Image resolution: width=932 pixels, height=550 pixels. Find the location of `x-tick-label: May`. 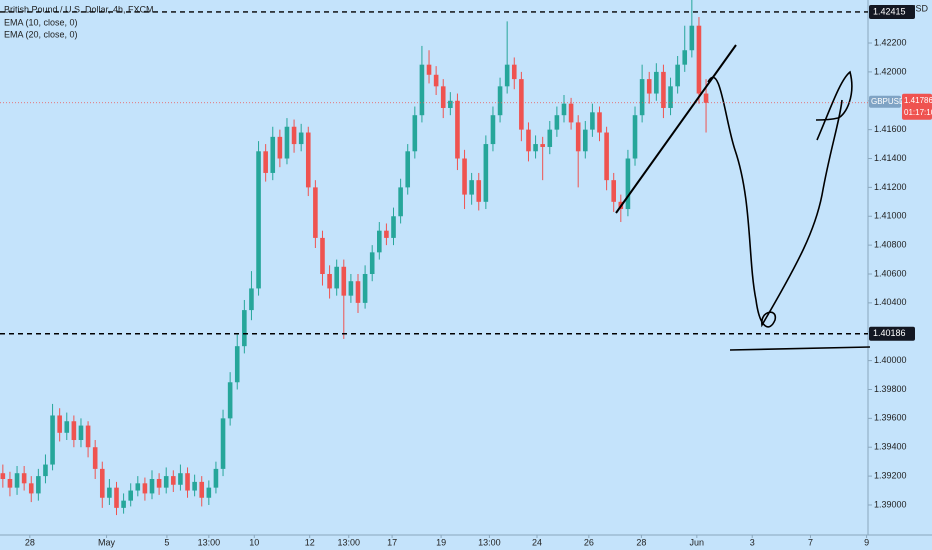

x-tick-label: May is located at coordinates (107, 542).